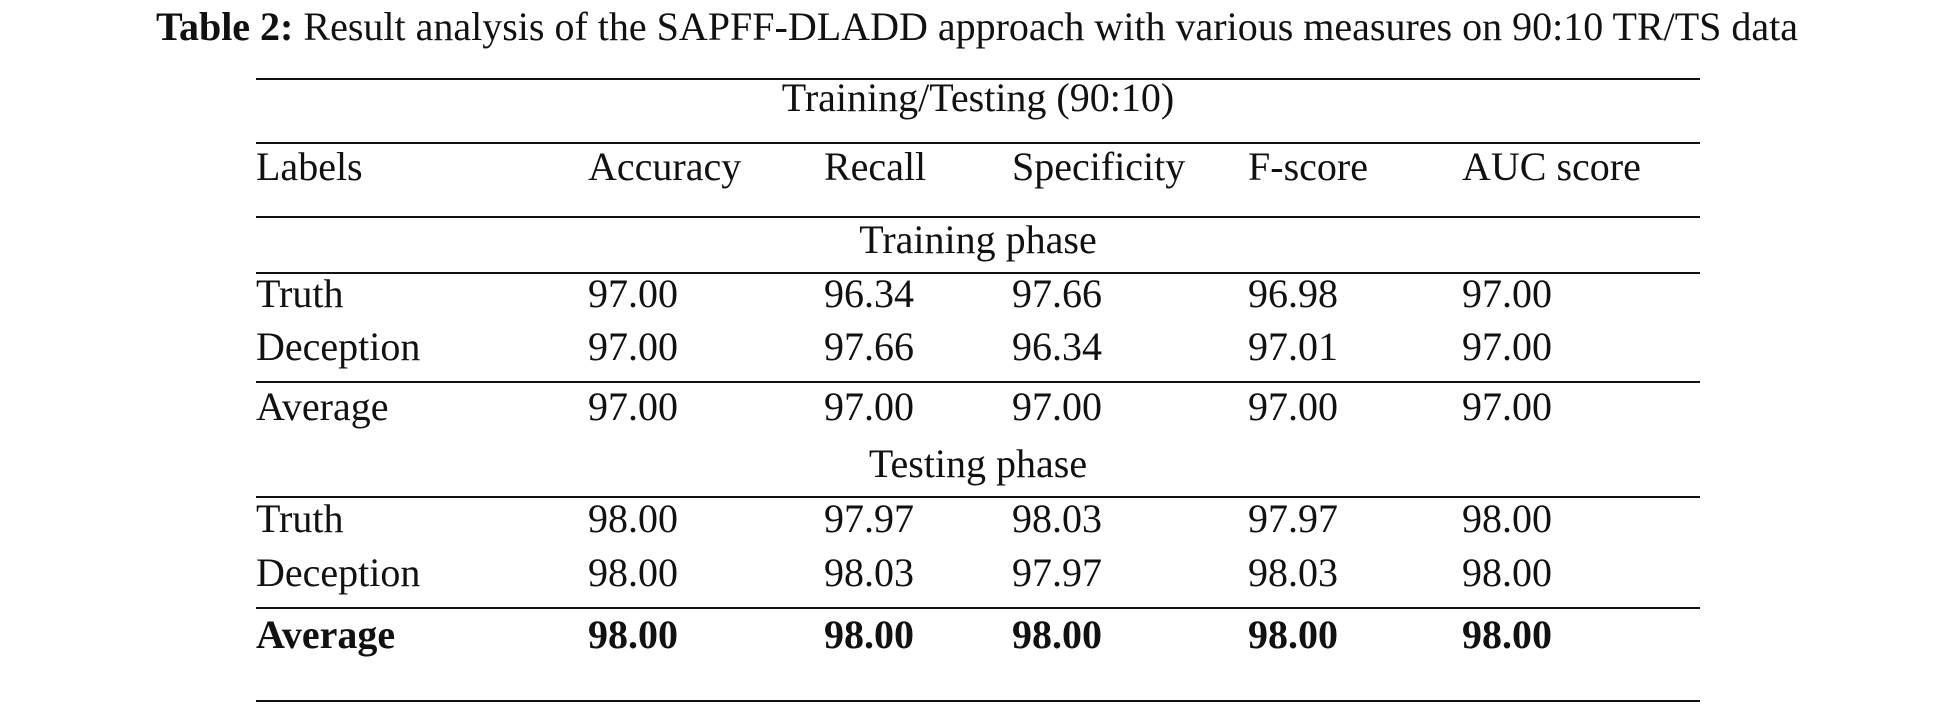  I want to click on cell-f-score: 97.97, so click(1293, 518).